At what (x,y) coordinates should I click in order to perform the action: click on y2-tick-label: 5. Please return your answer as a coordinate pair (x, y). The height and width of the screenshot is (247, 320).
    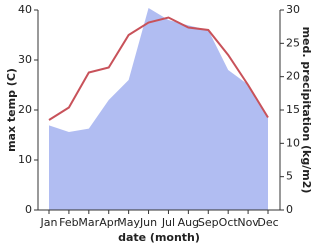
    Looking at the image, I should click on (289, 176).